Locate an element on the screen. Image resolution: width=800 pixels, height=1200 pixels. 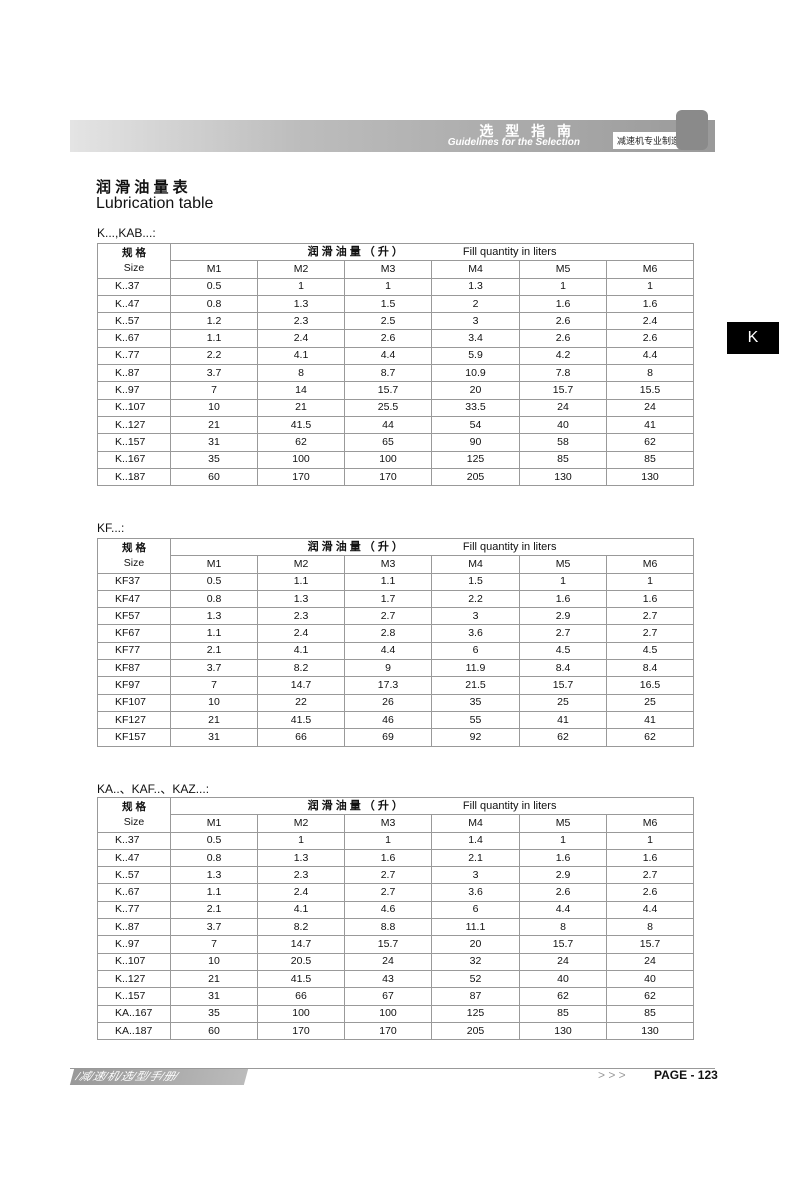
data-row: KA..187 60 170 170 205 130 130 is located at coordinates (396, 1031).